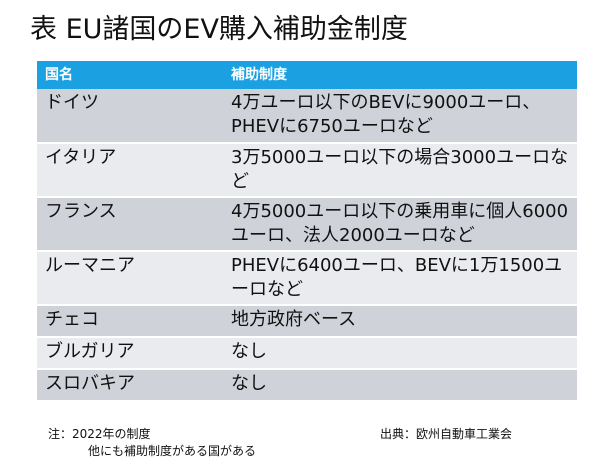 Image resolution: width=600 pixels, height=464 pixels. What do you see at coordinates (99, 434) in the screenshot?
I see `footnote-line-1: 注：2022年の制度` at bounding box center [99, 434].